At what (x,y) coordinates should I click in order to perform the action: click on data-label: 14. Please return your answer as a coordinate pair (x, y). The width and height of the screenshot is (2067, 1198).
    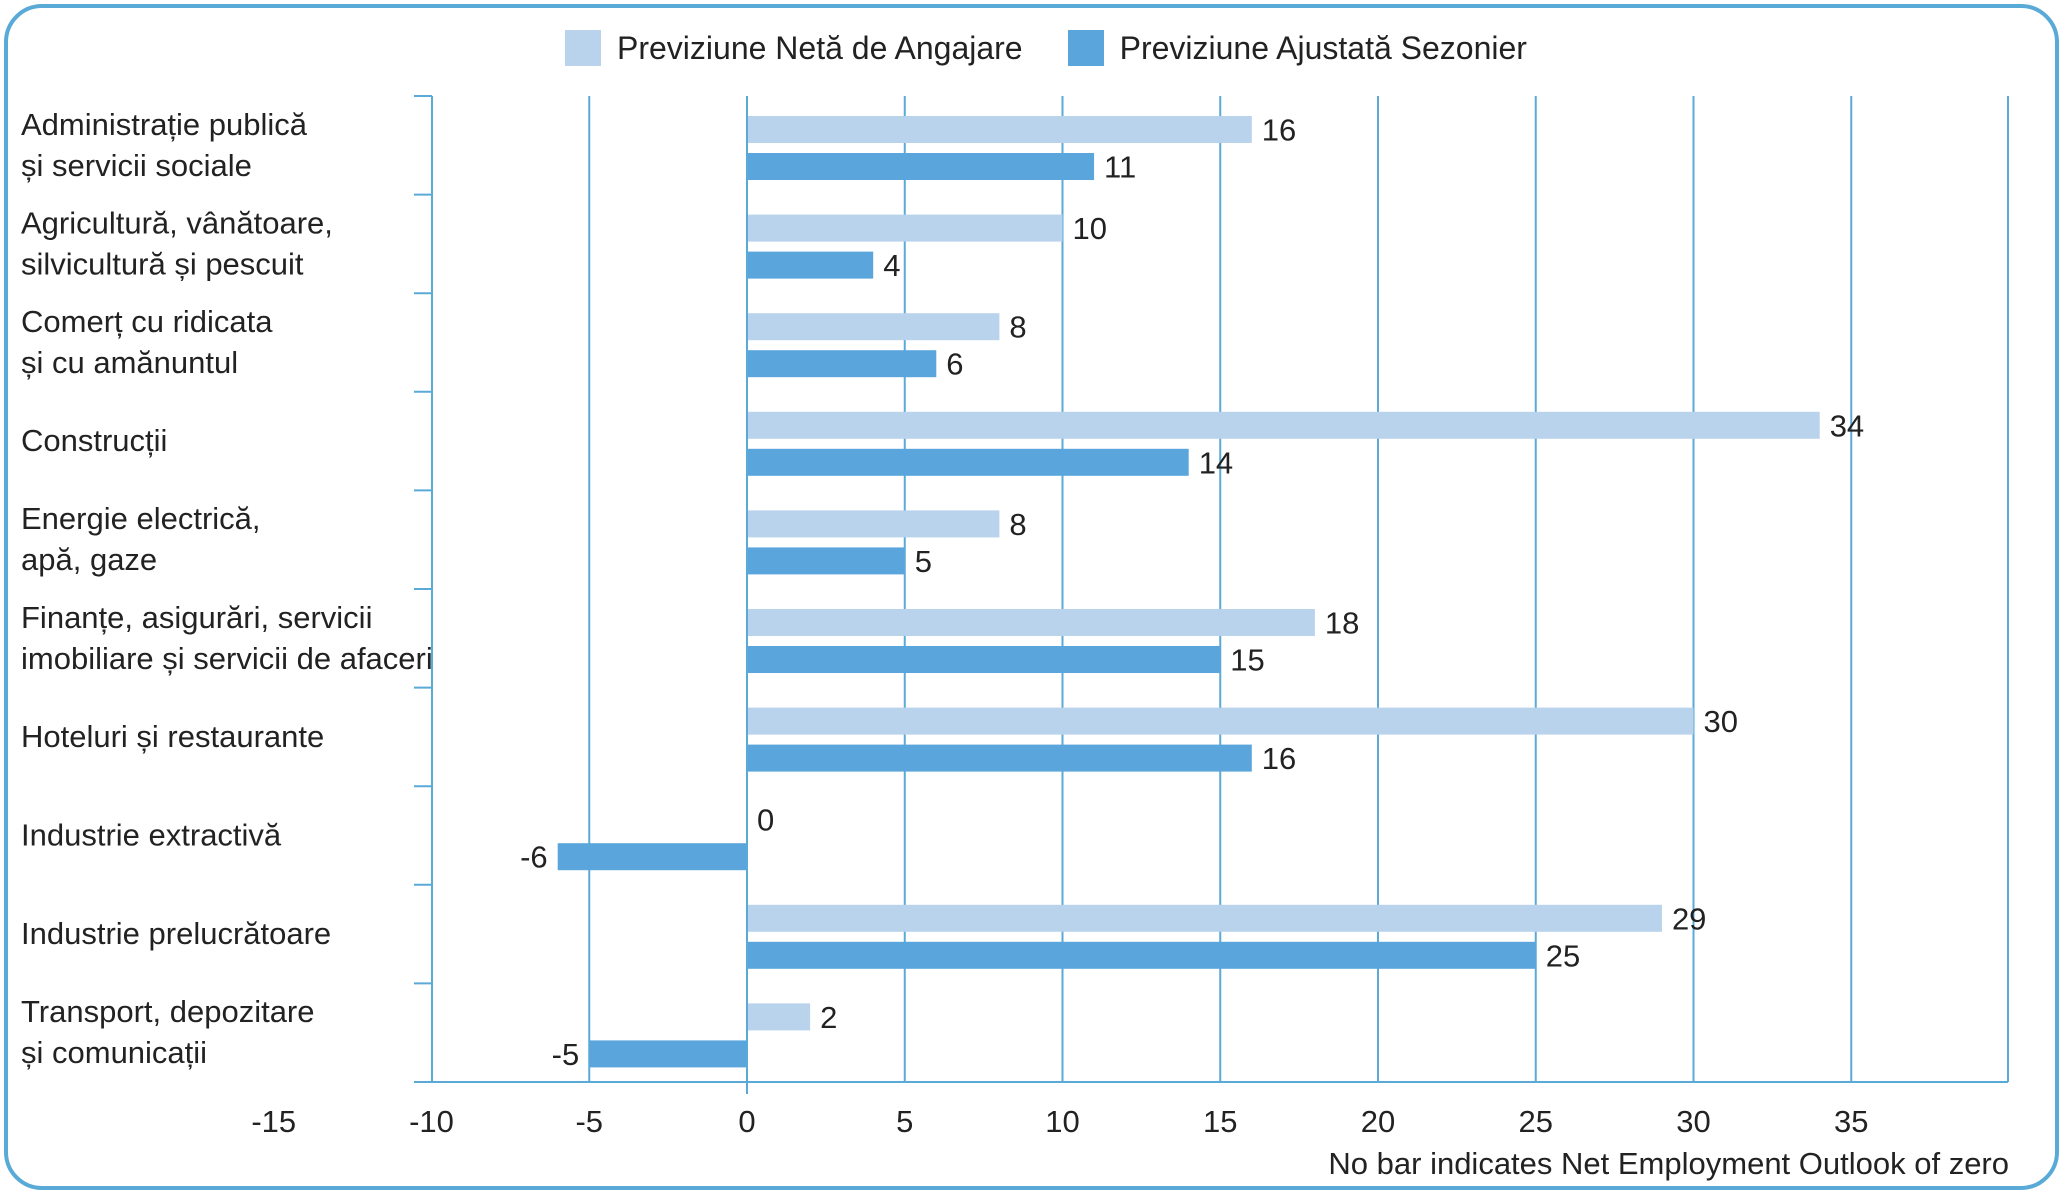
    Looking at the image, I should click on (1216, 462).